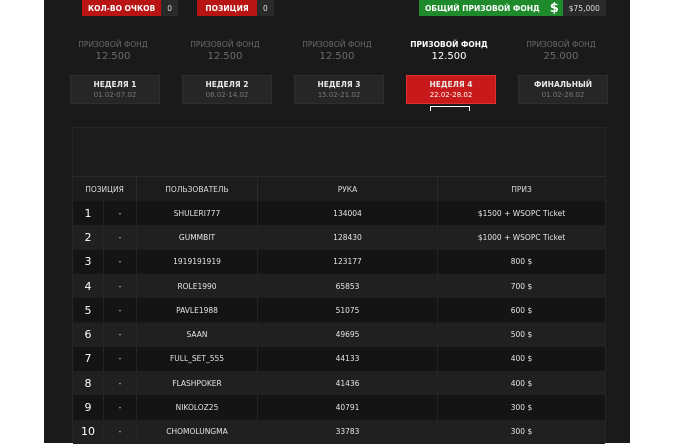 Image resolution: width=700 pixels, height=444 pixels. What do you see at coordinates (348, 213) in the screenshot?
I see `row-hand: 134004` at bounding box center [348, 213].